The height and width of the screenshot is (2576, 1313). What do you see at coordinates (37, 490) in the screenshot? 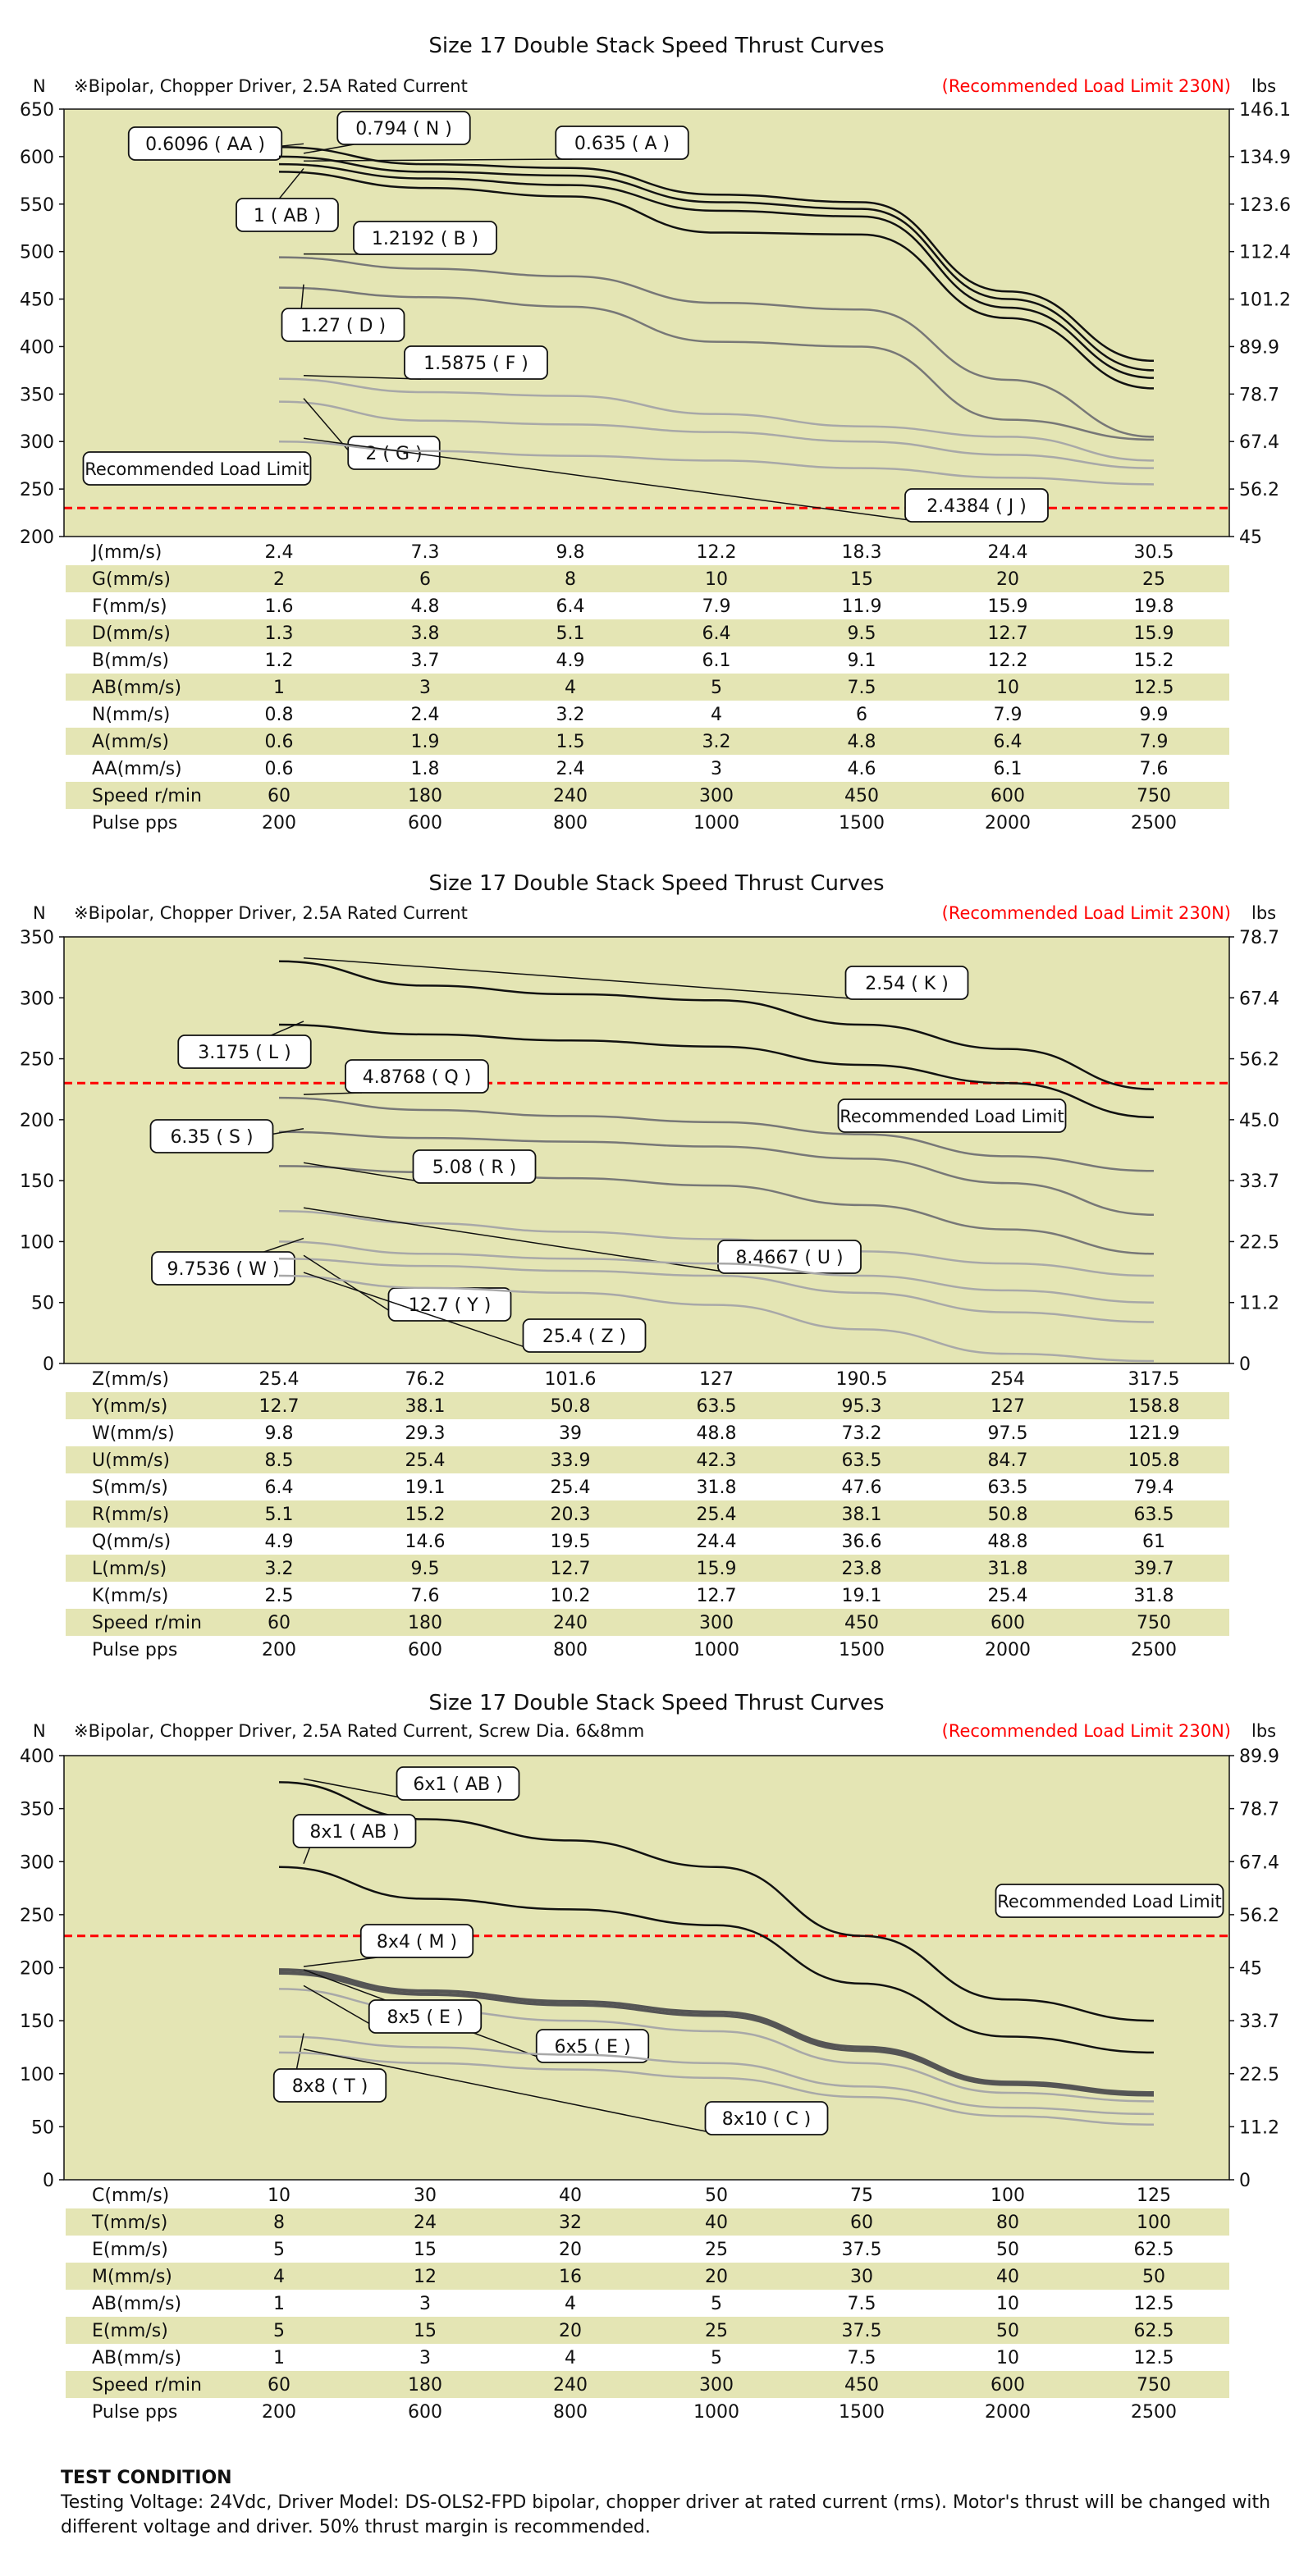
I see `y-tick-label: 250` at bounding box center [37, 490].